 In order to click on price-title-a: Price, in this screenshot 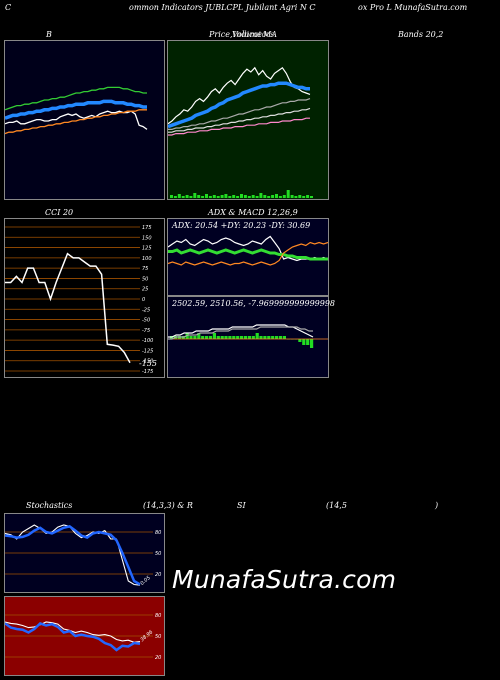, I will do `click(221, 34)`.